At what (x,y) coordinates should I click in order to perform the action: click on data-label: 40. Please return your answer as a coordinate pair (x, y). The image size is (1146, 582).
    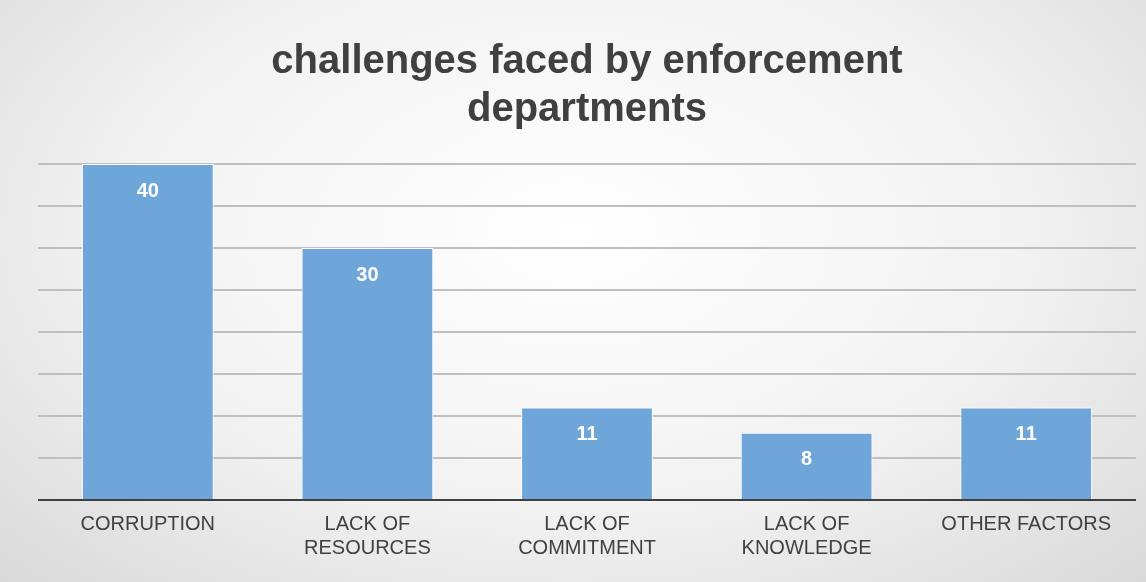
    Looking at the image, I should click on (147, 189).